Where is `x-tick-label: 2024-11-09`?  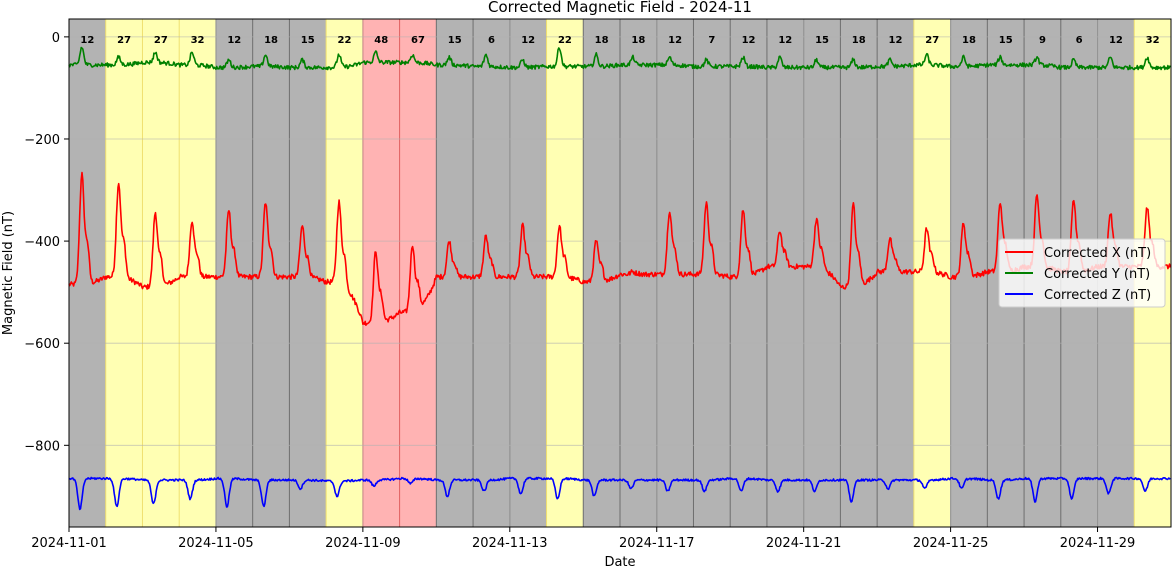 x-tick-label: 2024-11-09 is located at coordinates (363, 543).